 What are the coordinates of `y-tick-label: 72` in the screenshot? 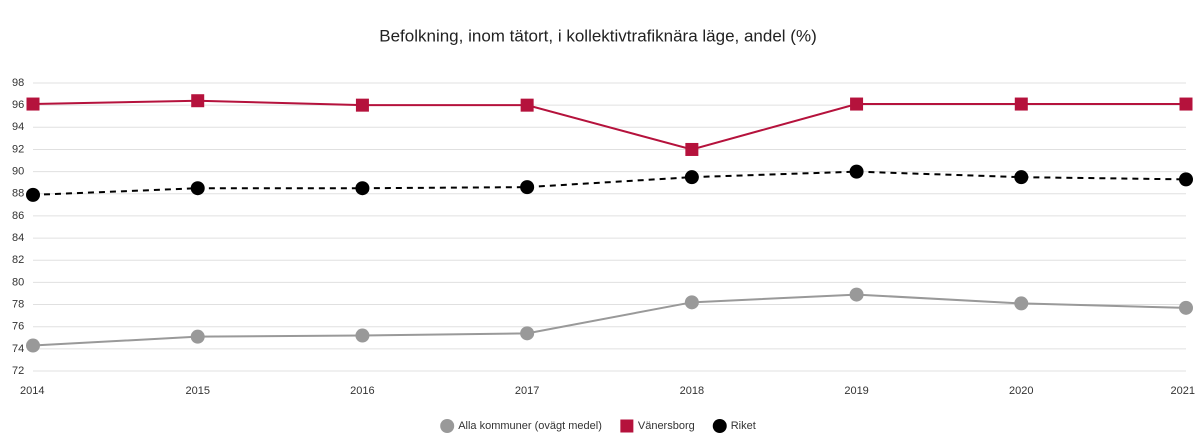 It's located at (18, 371).